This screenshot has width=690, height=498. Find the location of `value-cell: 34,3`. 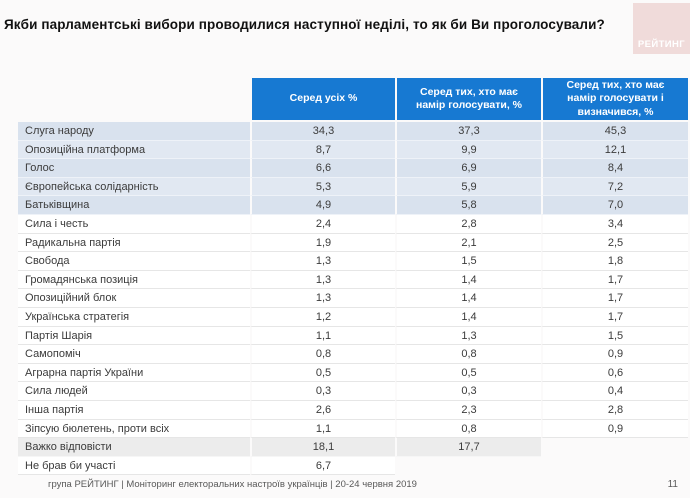

value-cell: 34,3 is located at coordinates (322, 131).